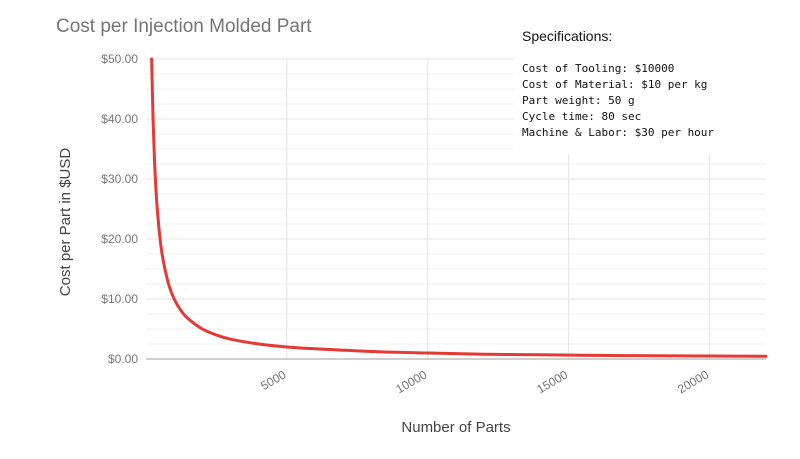 The width and height of the screenshot is (800, 459). What do you see at coordinates (119, 119) in the screenshot?
I see `y-tick-label: $40.00` at bounding box center [119, 119].